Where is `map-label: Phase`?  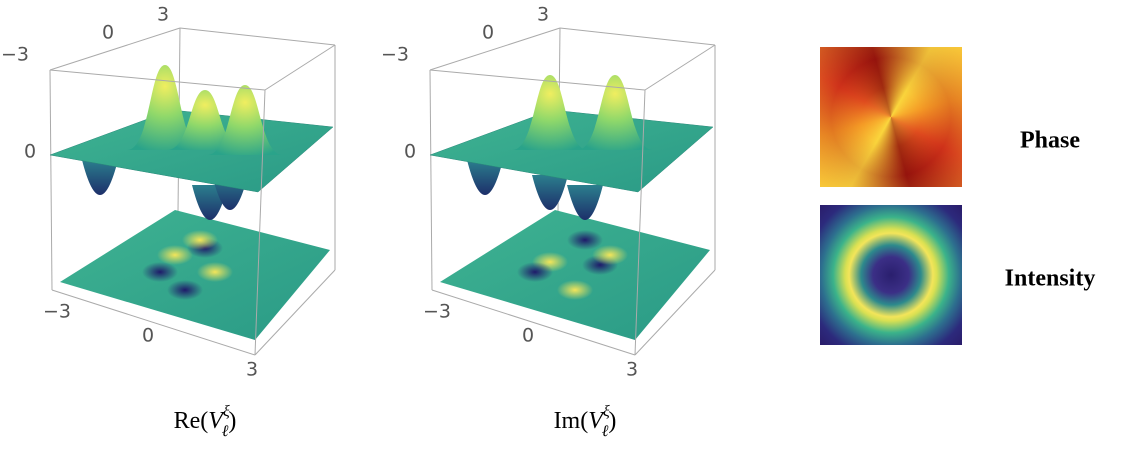 map-label: Phase is located at coordinates (1050, 141).